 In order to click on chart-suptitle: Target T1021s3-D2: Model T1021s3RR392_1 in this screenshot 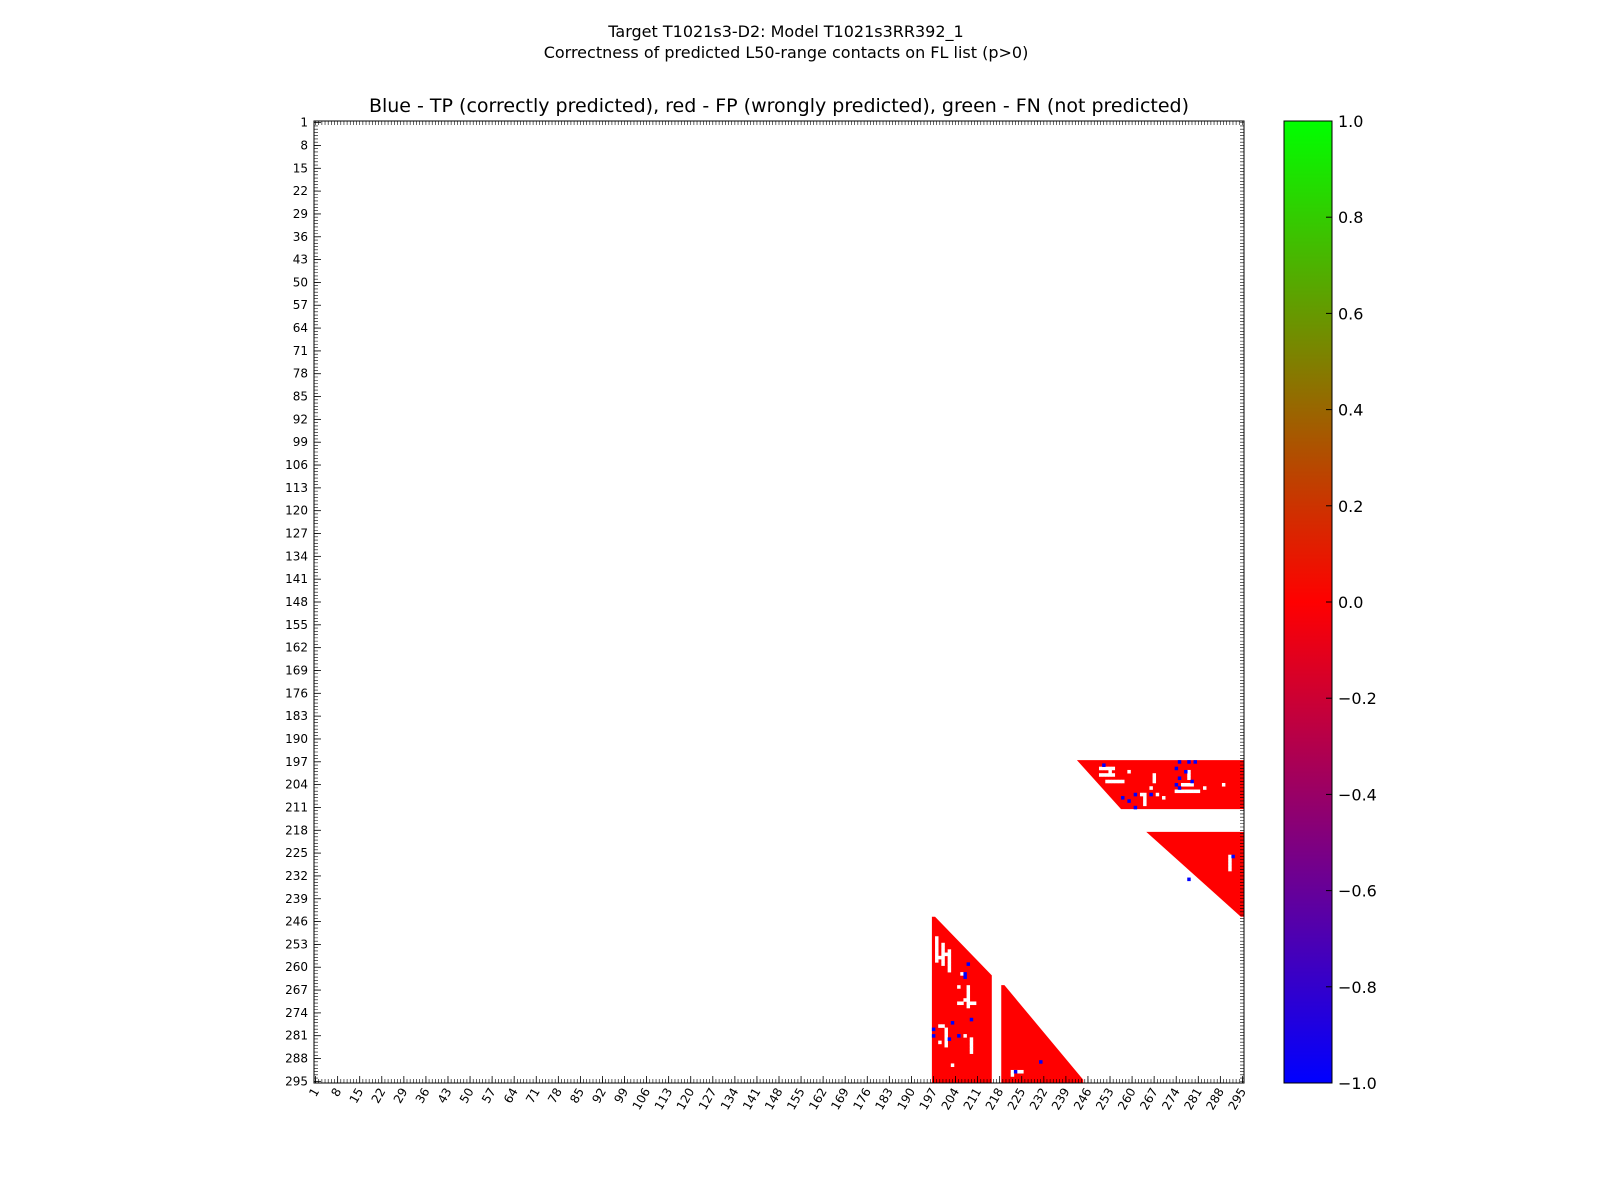, I will do `click(785, 32)`.